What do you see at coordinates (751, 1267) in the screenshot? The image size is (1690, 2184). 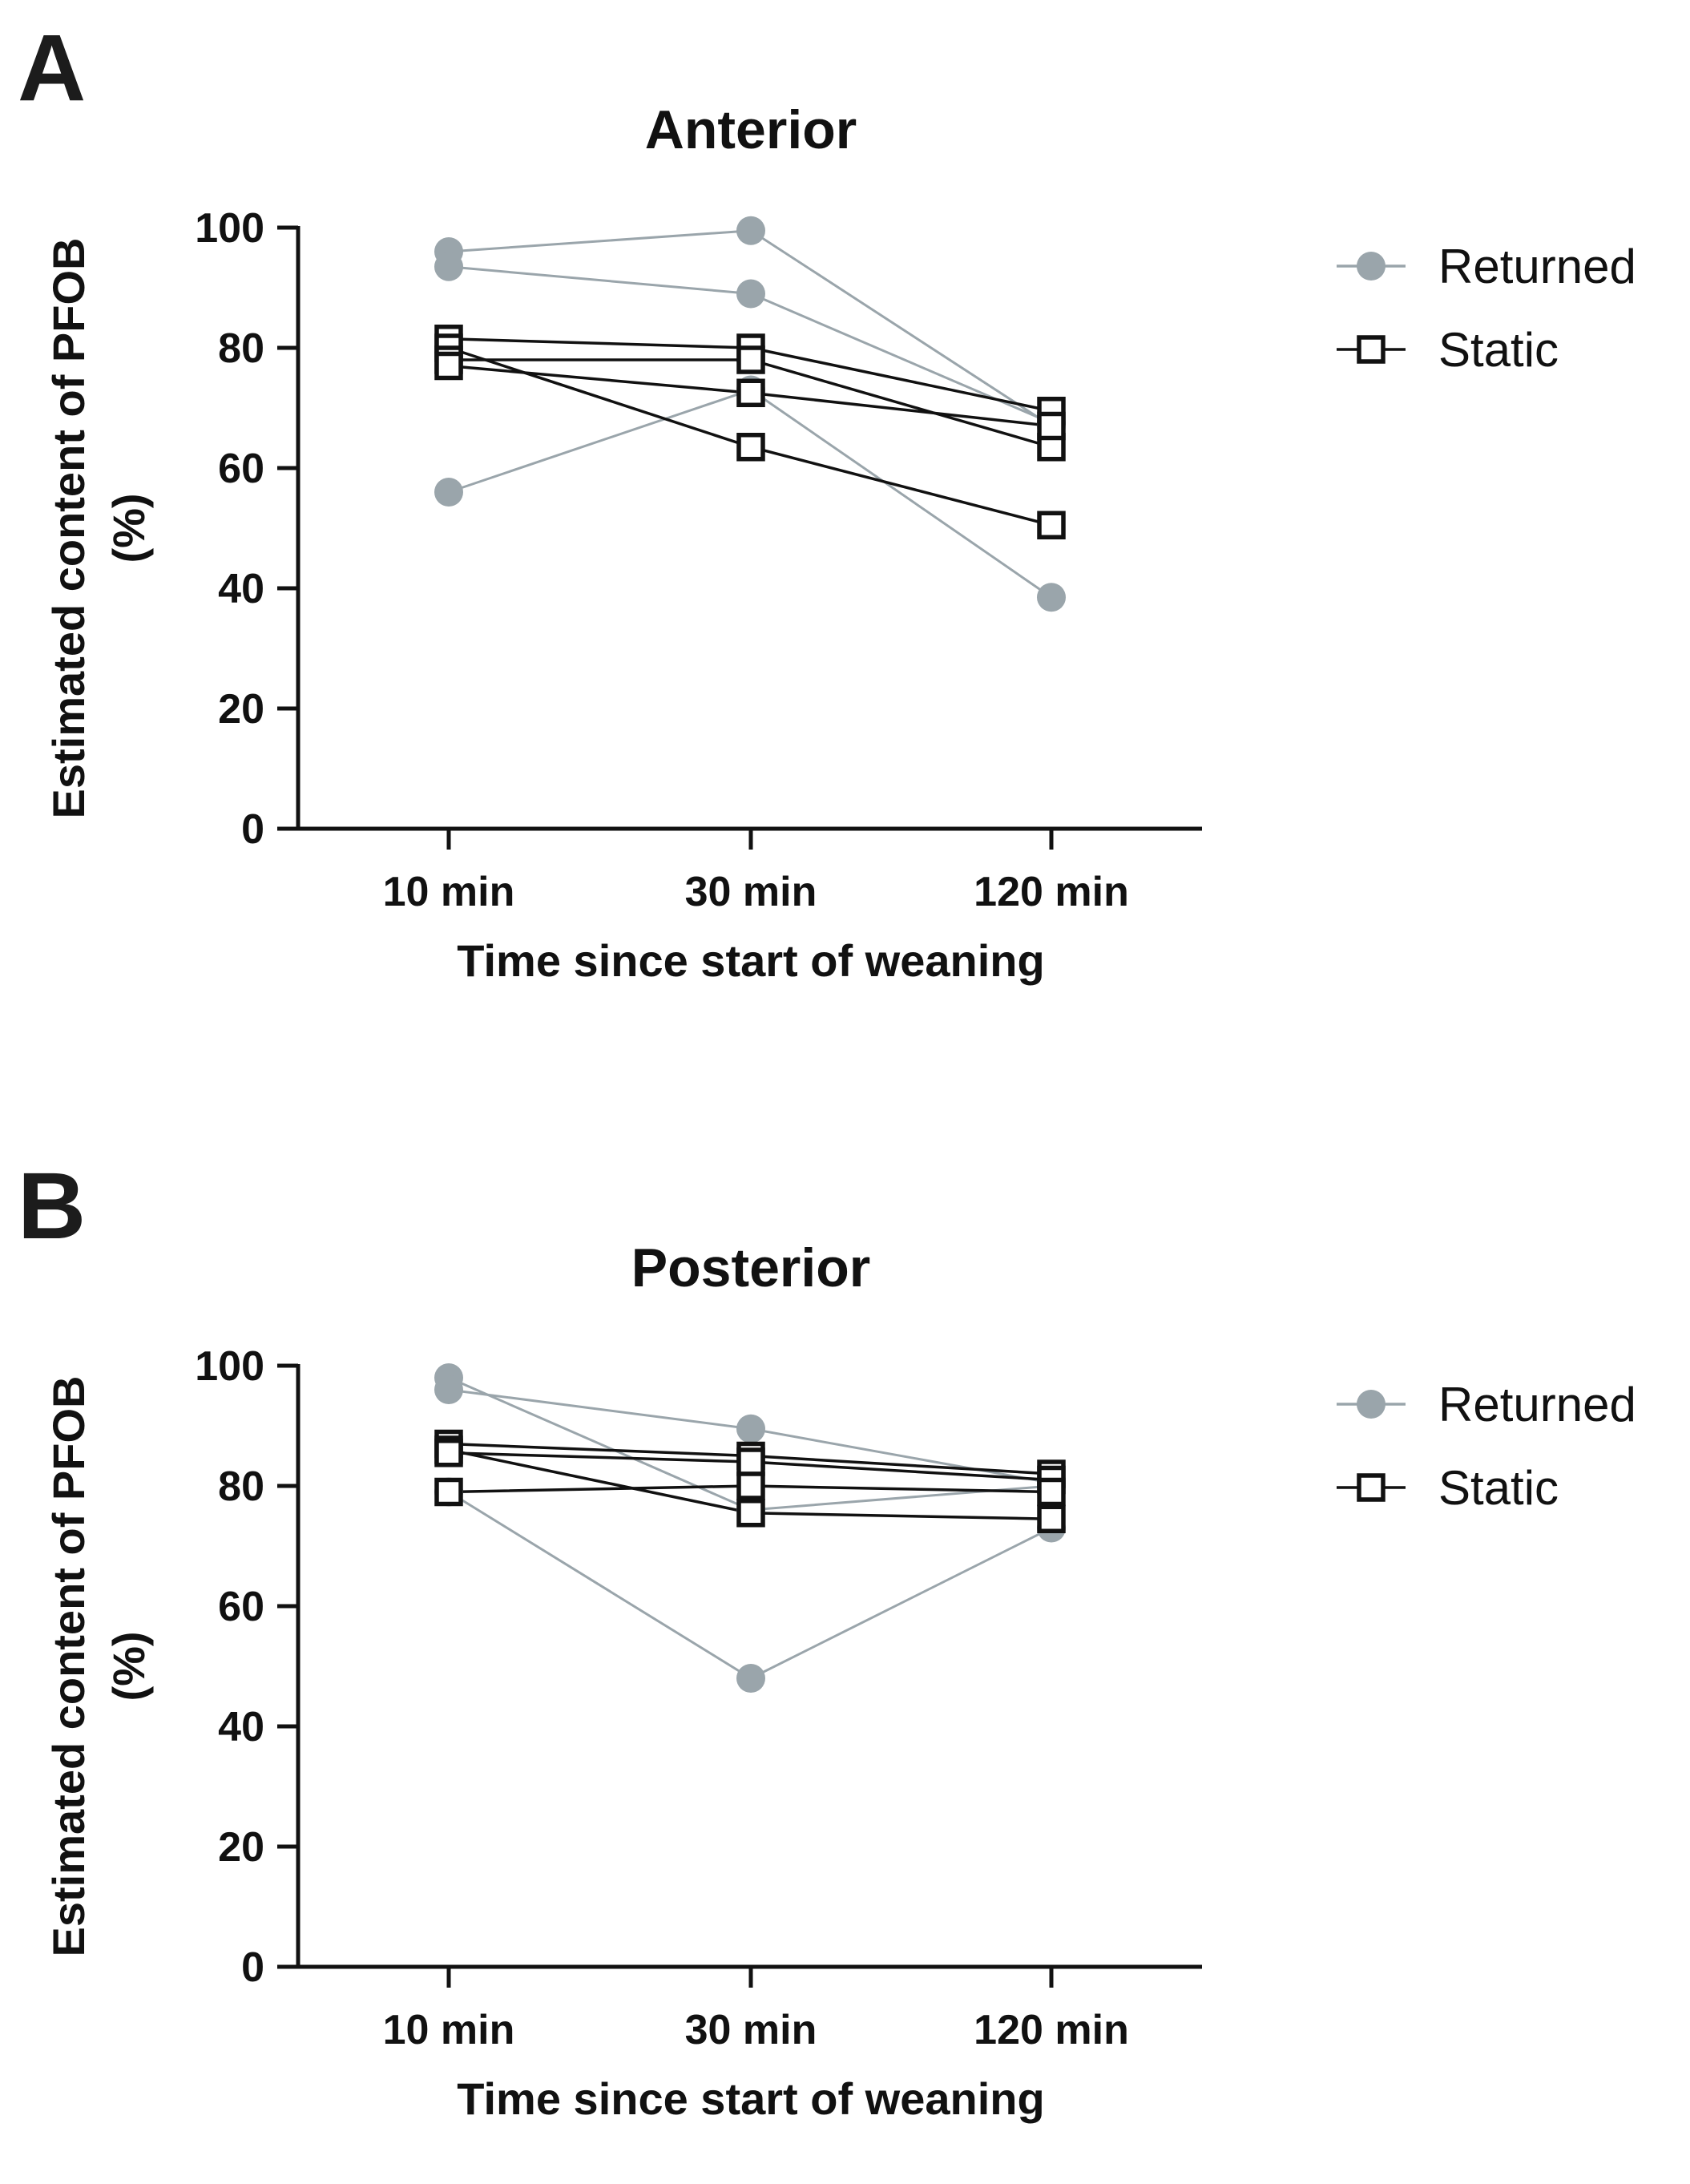 I see `chart-title: Posterior` at bounding box center [751, 1267].